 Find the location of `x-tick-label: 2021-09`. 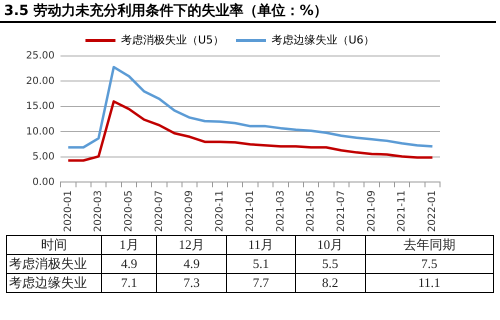

x-tick-label: 2021-09 is located at coordinates (372, 211).